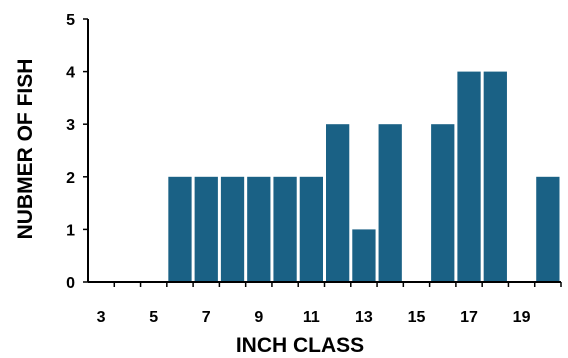 Image resolution: width=568 pixels, height=358 pixels. What do you see at coordinates (417, 317) in the screenshot?
I see `x-tick-label: 15` at bounding box center [417, 317].